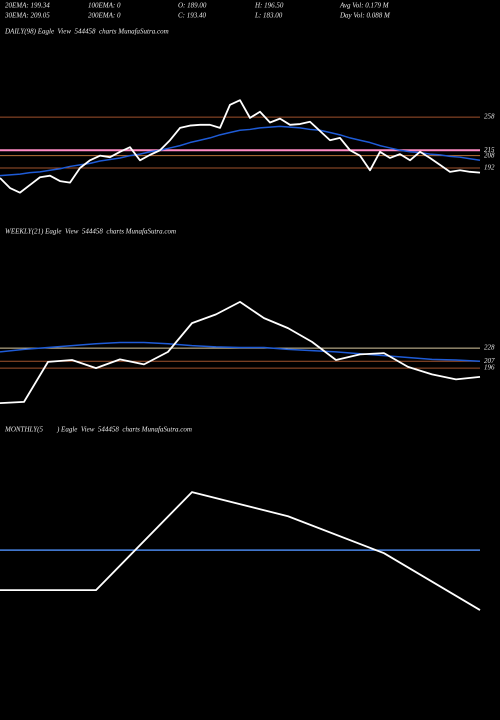 This screenshot has width=500, height=720. What do you see at coordinates (489, 361) in the screenshot?
I see `level-label: 207` at bounding box center [489, 361].